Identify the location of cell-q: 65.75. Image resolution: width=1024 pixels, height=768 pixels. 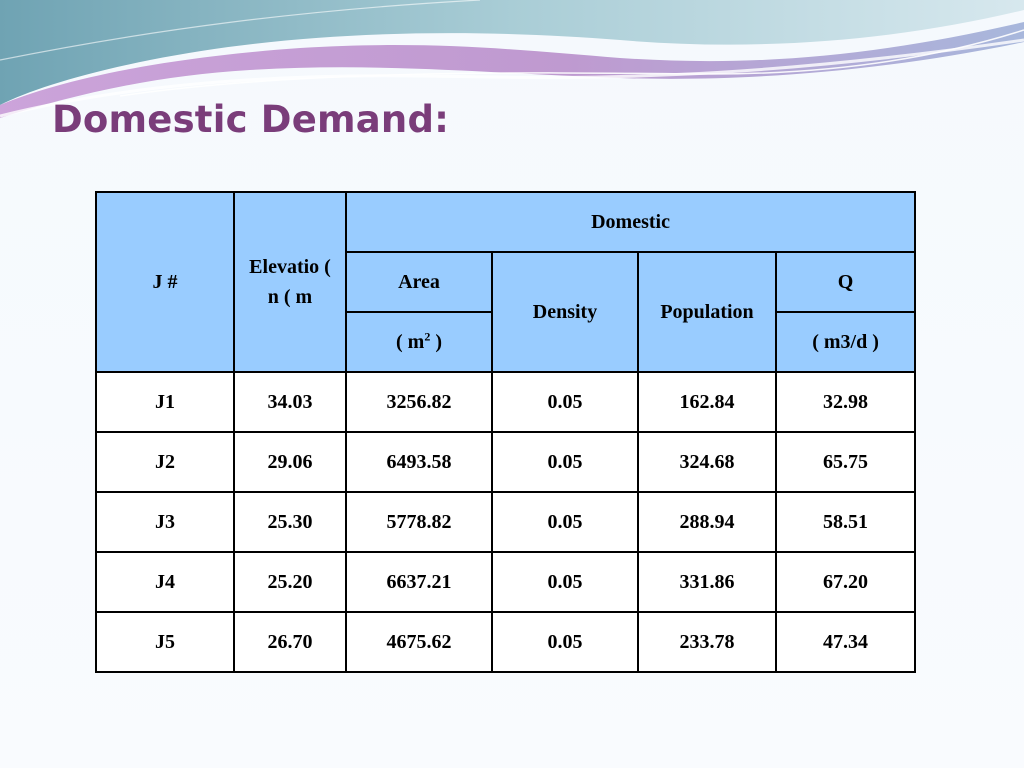
(845, 462).